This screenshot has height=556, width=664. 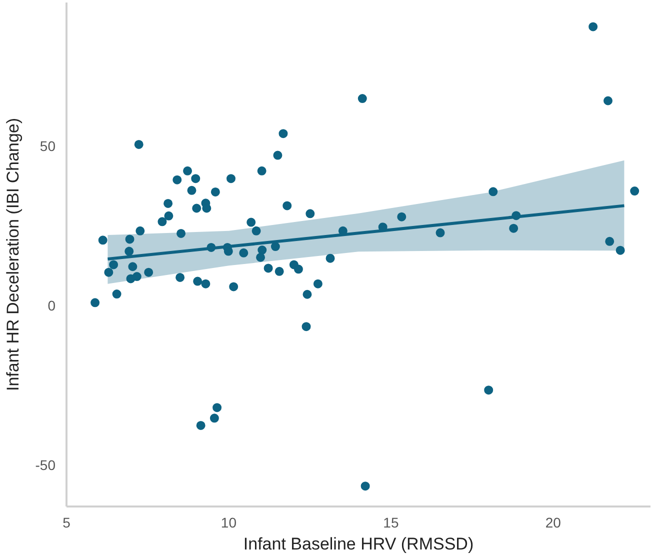 What do you see at coordinates (553, 522) in the screenshot?
I see `x-tick-label: 20` at bounding box center [553, 522].